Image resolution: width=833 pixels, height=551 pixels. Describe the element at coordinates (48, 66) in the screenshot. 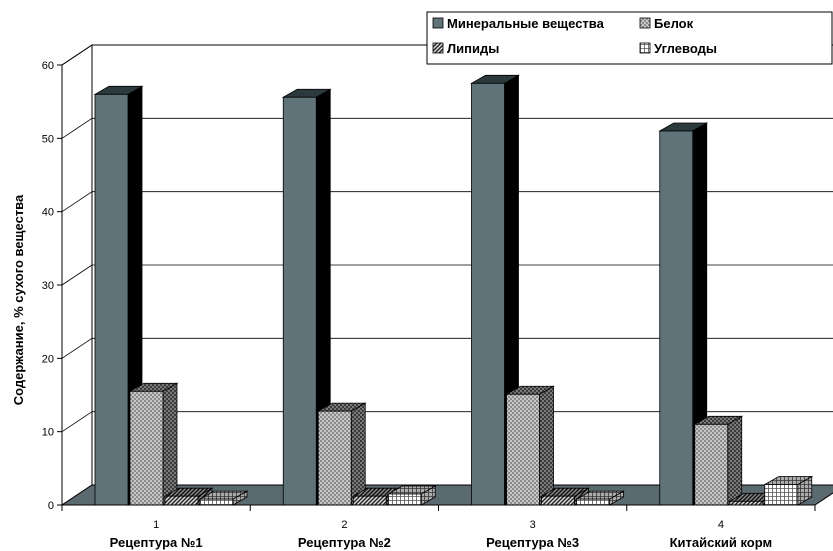

I see `y-tick-label: 60` at that location.